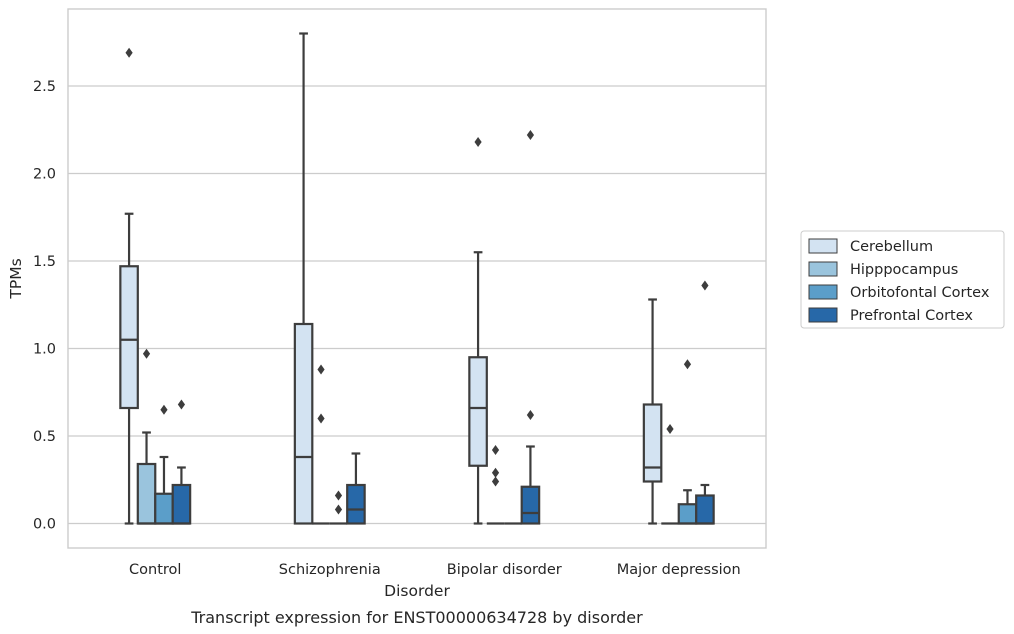  I want to click on legend-label: Hipppocampus, so click(904, 270).